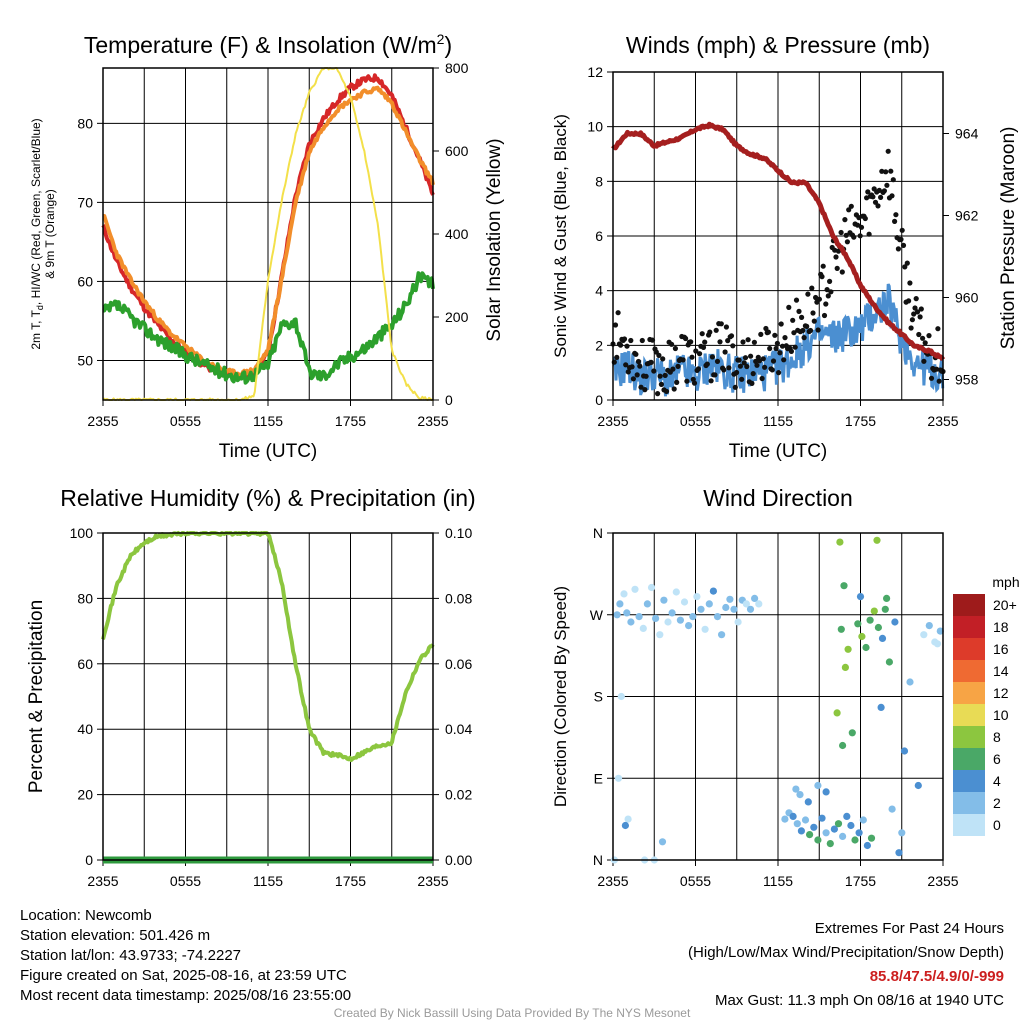 The image size is (1024, 1024). I want to click on y-tick-label: 8, so click(599, 181).